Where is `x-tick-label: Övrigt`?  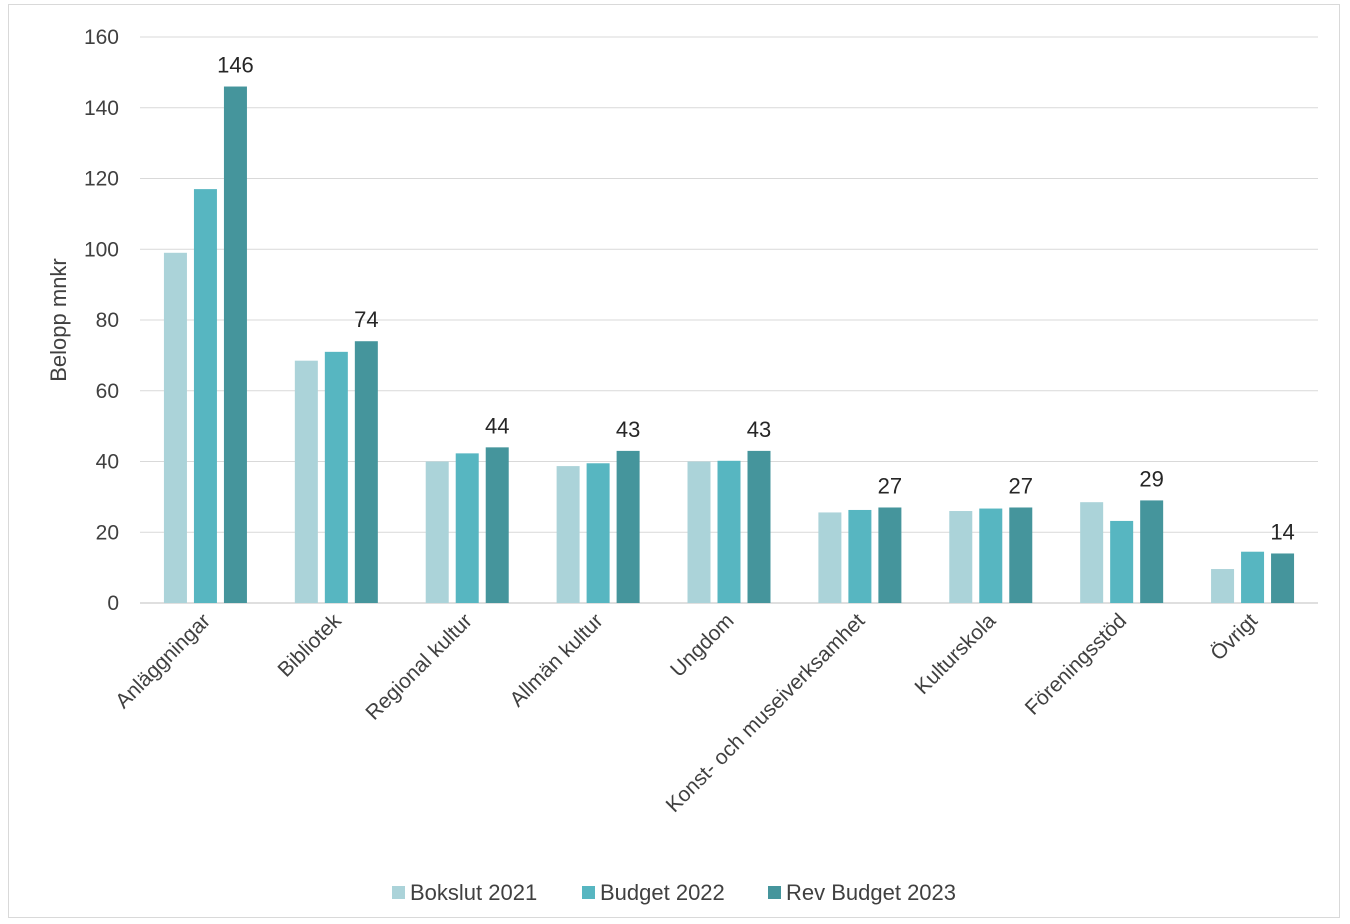
x-tick-label: Övrigt is located at coordinates (1234, 637).